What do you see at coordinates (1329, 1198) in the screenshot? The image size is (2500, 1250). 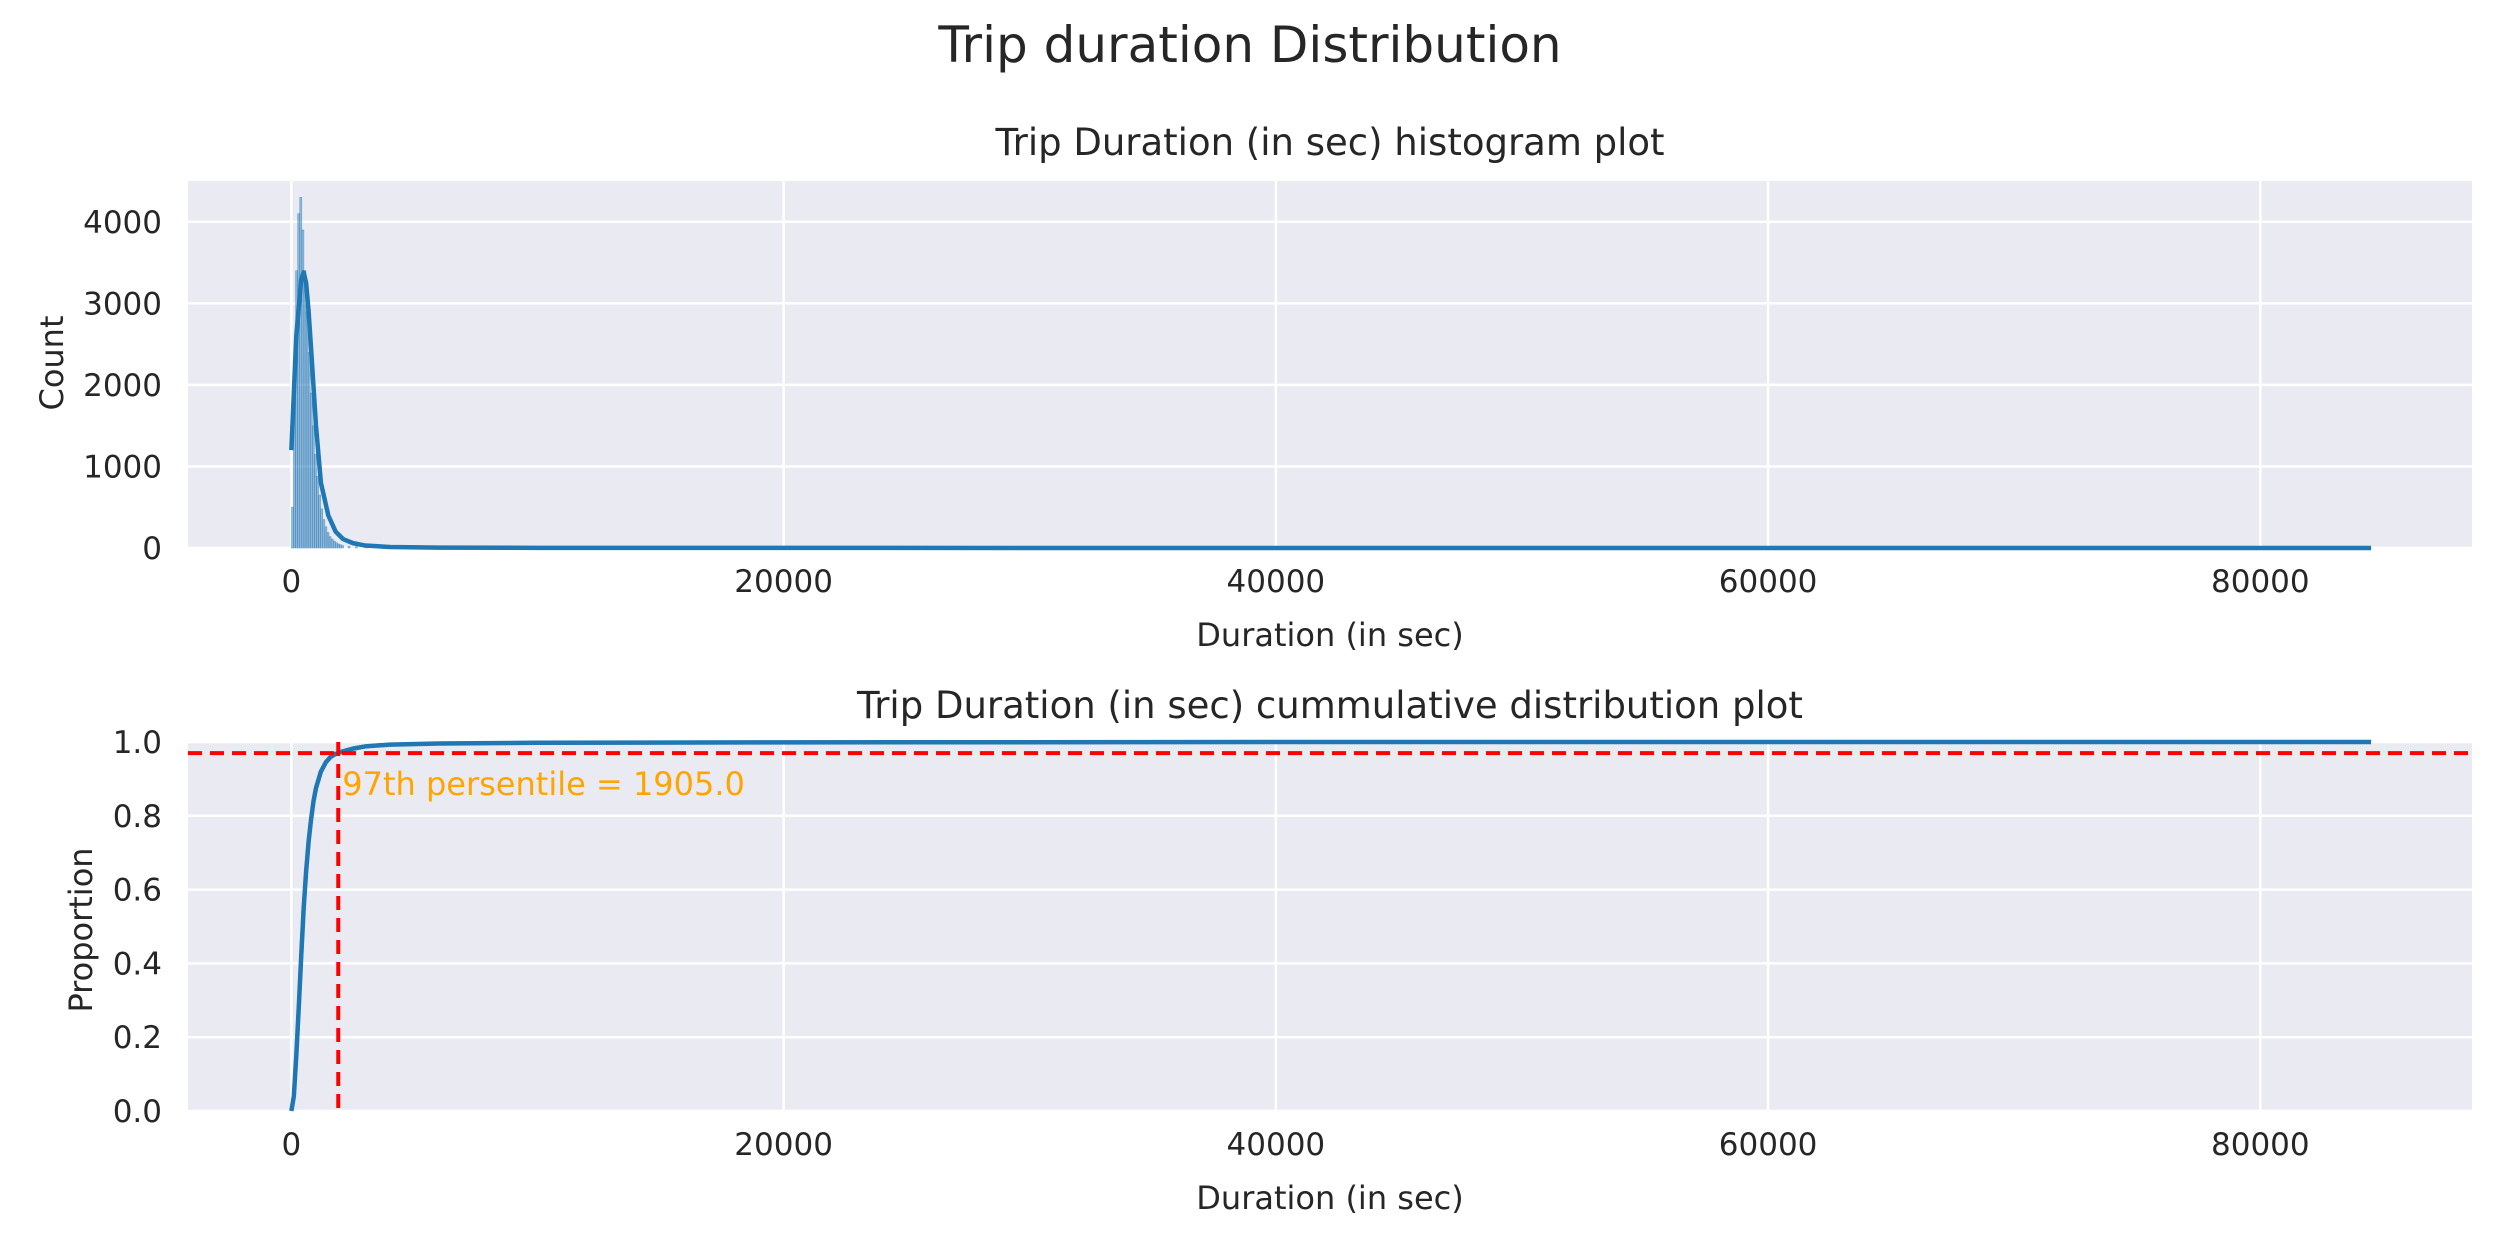 I see `ecdf-x-axis-label: Duration (in sec)` at bounding box center [1329, 1198].